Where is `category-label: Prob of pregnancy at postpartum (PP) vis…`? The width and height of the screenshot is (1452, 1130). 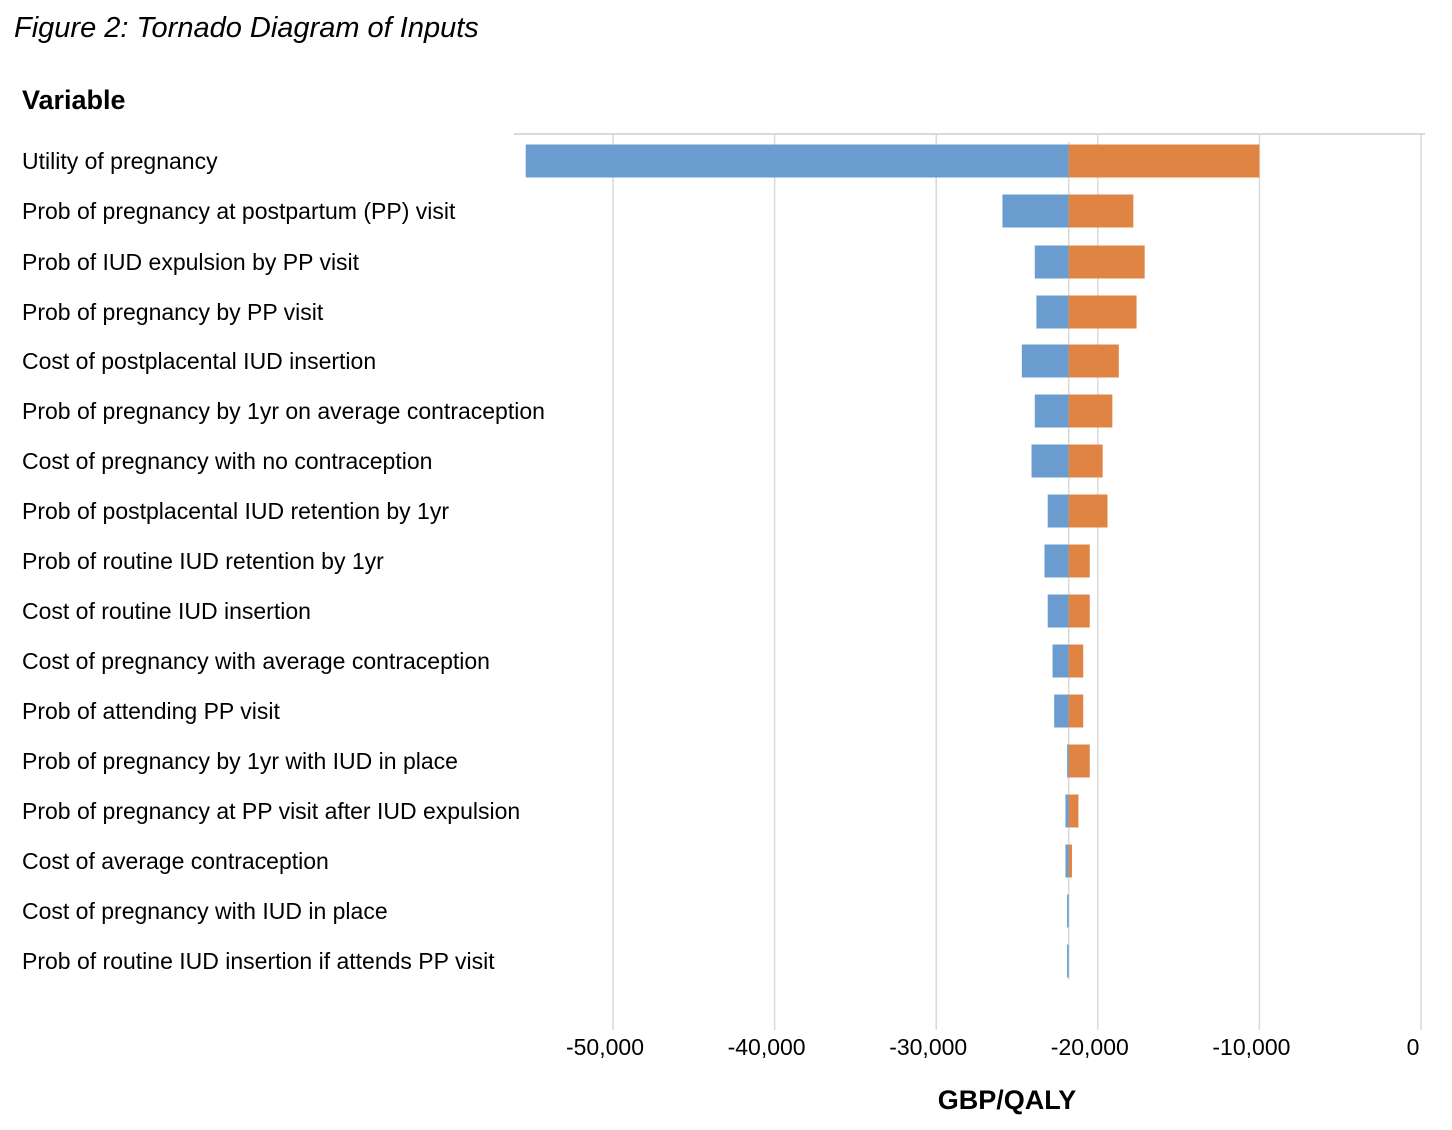 category-label: Prob of pregnancy at postpartum (PP) vis… is located at coordinates (239, 211).